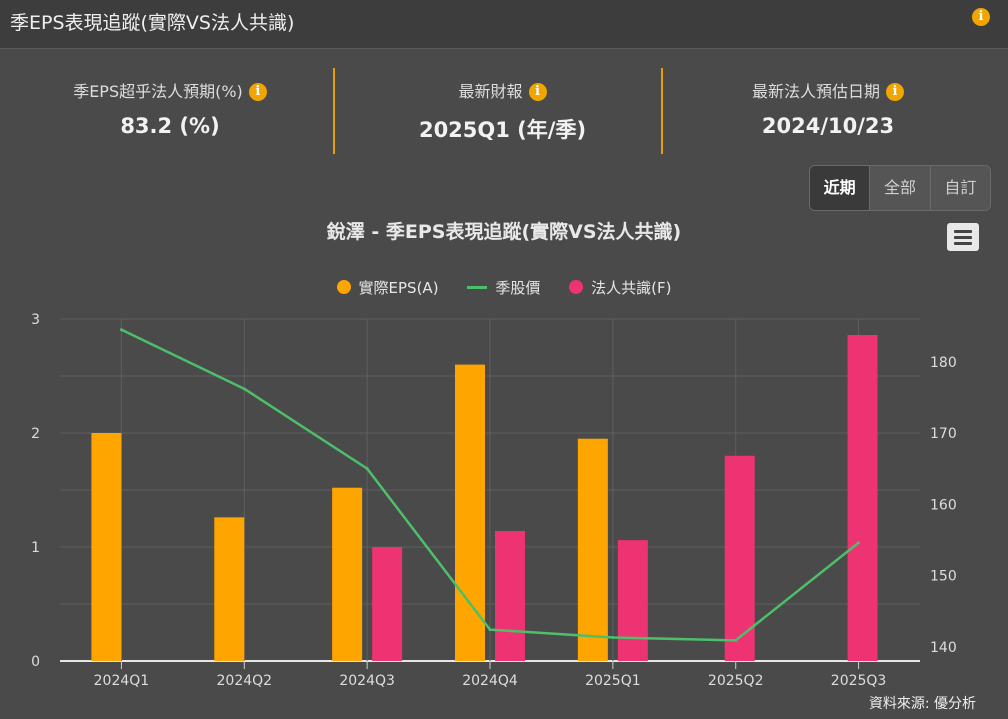 The width and height of the screenshot is (1008, 719). I want to click on legend-label: 法人共識(F), so click(631, 288).